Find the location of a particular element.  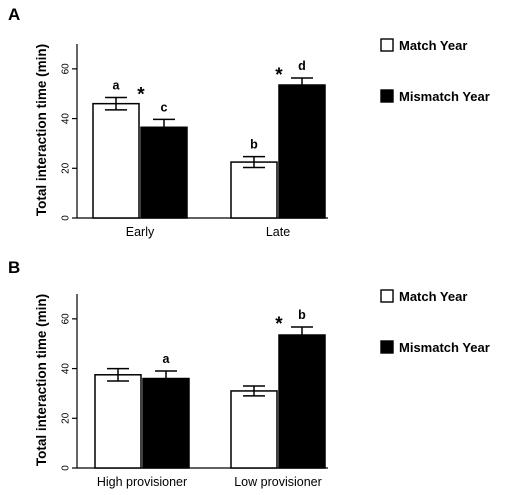

bar-label: c is located at coordinates (164, 107).